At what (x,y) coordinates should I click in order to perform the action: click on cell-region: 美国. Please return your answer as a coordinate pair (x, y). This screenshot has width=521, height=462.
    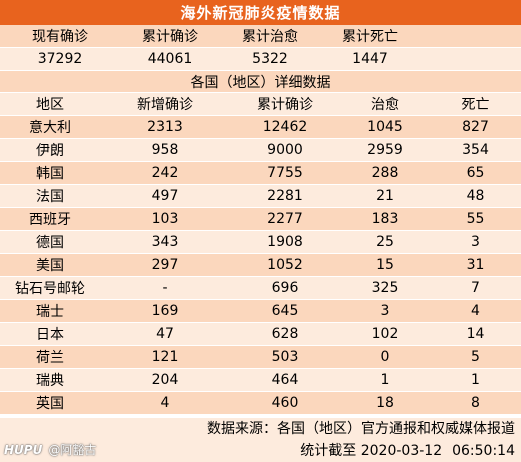
    Looking at the image, I should click on (50, 266).